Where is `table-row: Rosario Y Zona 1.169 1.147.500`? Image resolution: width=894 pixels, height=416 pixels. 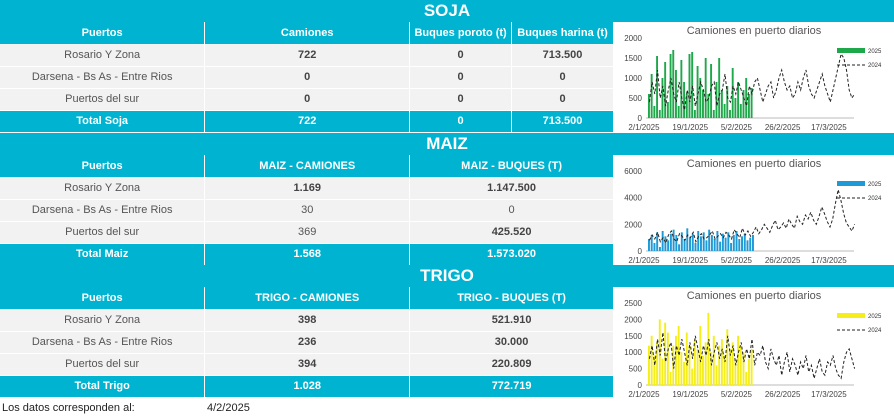
table-row: Rosario Y Zona 1.169 1.147.500 is located at coordinates (307, 188).